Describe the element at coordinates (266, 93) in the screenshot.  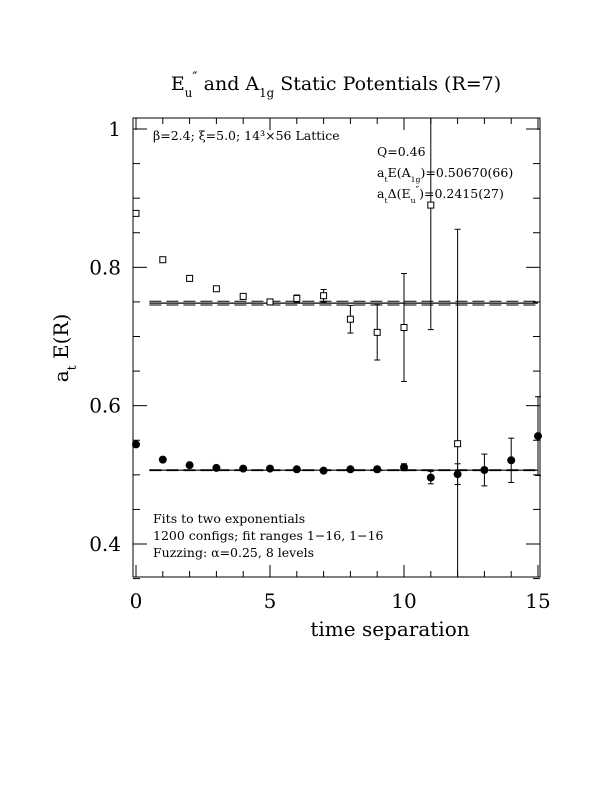
I see `chart-title-part: 1g` at that location.